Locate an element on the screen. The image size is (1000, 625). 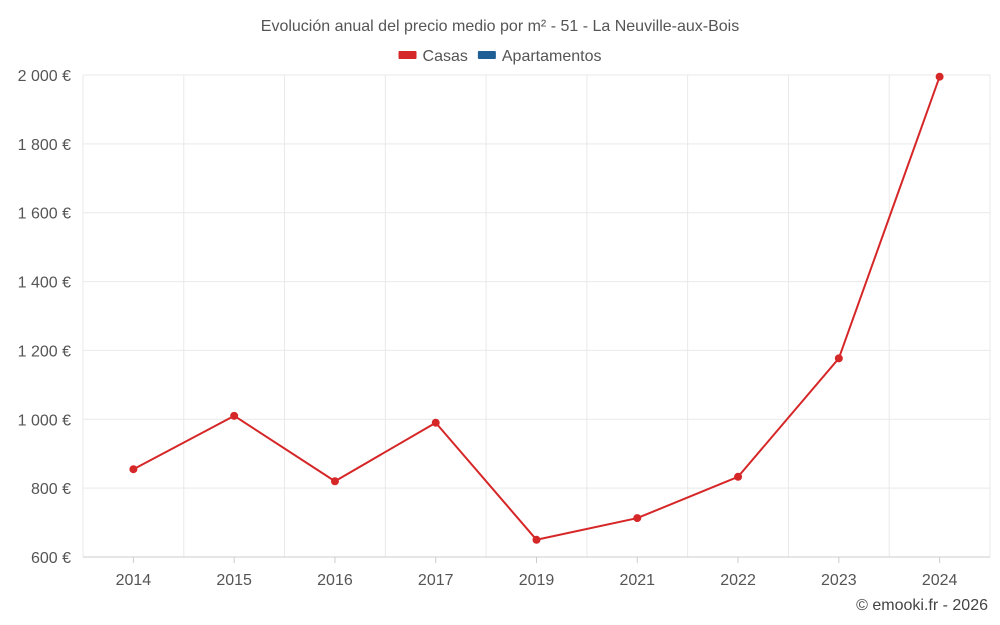
x-tick-label: 2019 is located at coordinates (537, 580).